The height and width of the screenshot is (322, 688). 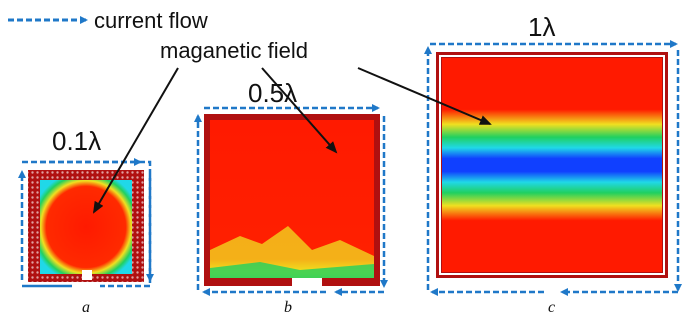 What do you see at coordinates (541, 27) in the screenshot?
I see `panel-c-size-label: 1λ` at bounding box center [541, 27].